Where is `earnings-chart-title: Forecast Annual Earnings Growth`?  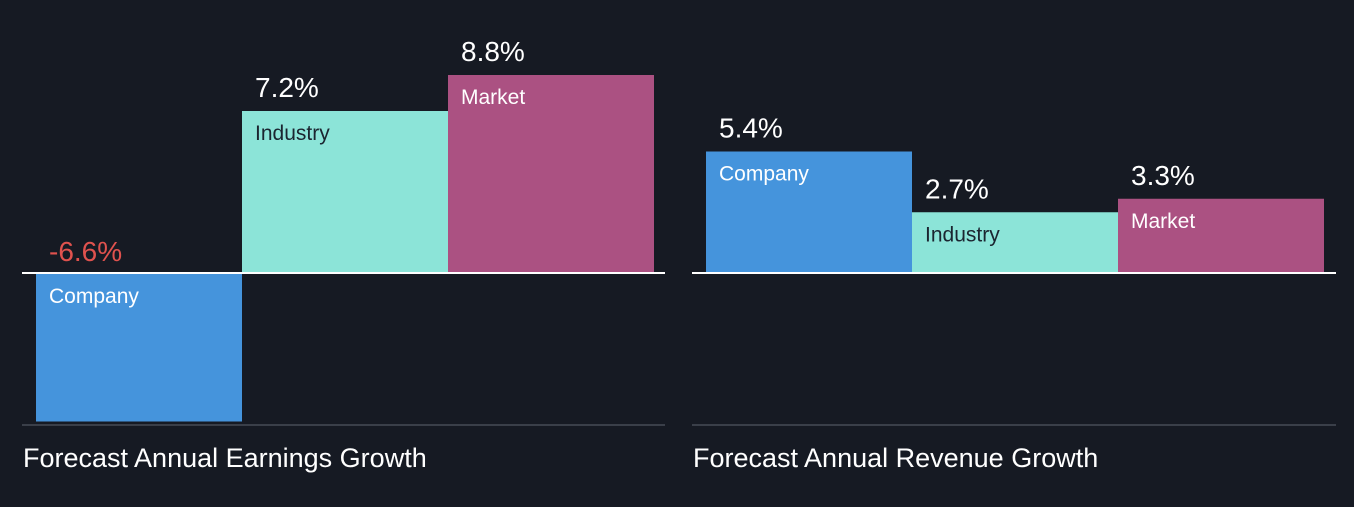 earnings-chart-title: Forecast Annual Earnings Growth is located at coordinates (225, 458).